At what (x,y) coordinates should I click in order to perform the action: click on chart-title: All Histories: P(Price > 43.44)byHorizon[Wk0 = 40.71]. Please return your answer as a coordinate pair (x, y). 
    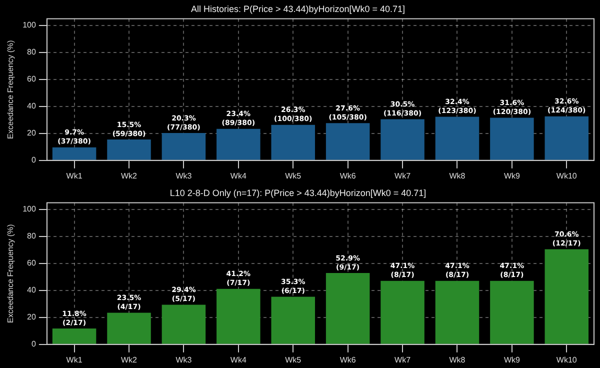
    Looking at the image, I should click on (298, 9).